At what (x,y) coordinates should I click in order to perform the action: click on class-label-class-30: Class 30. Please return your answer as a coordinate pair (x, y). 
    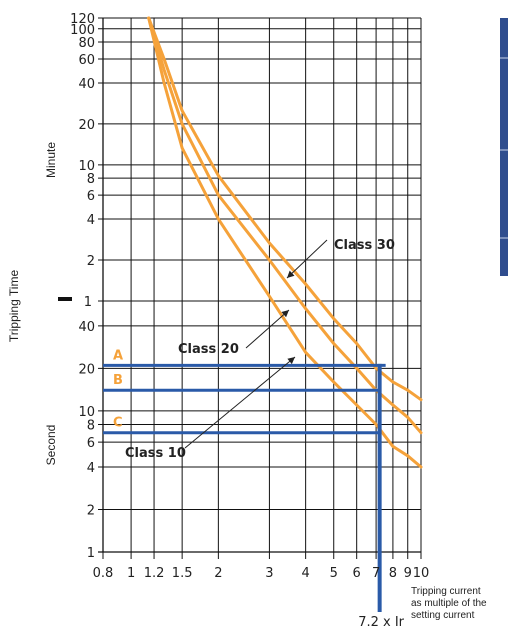
    Looking at the image, I should click on (364, 245).